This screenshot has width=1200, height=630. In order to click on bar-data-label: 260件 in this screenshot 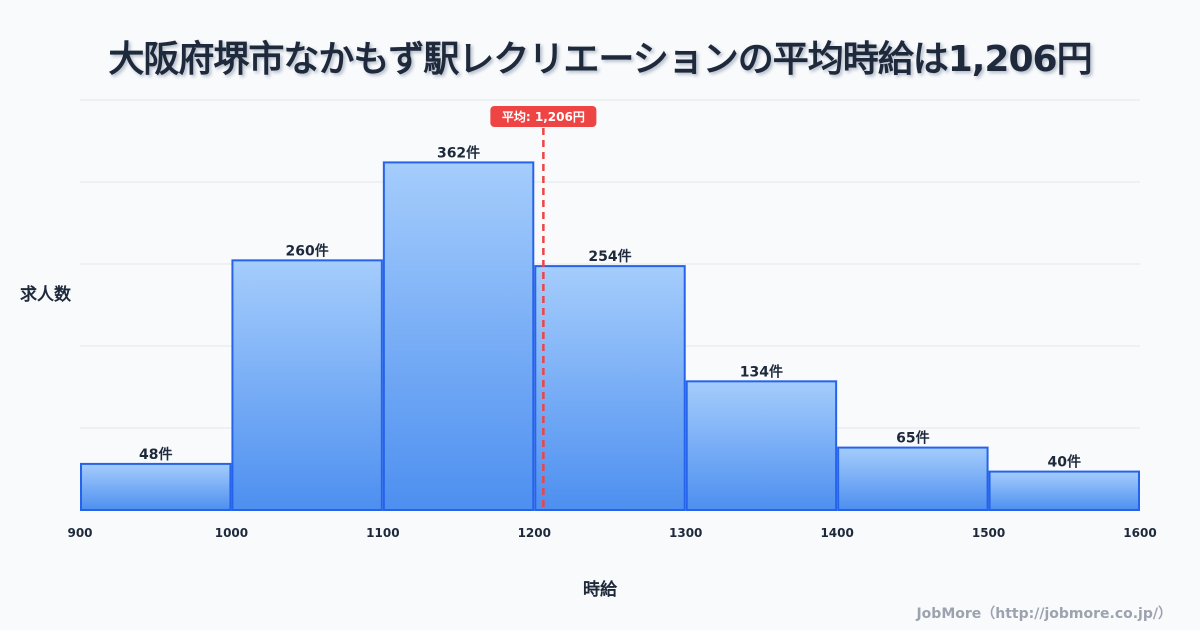, I will do `click(307, 250)`.